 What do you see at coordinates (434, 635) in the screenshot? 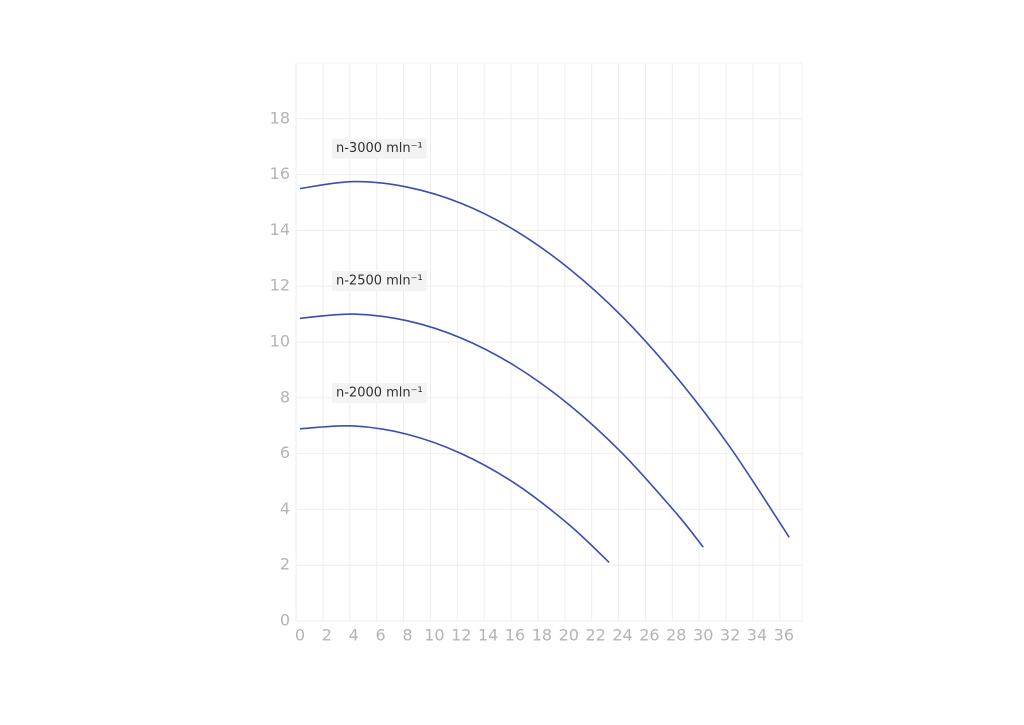
I see `x-tick-label: 10` at bounding box center [434, 635].